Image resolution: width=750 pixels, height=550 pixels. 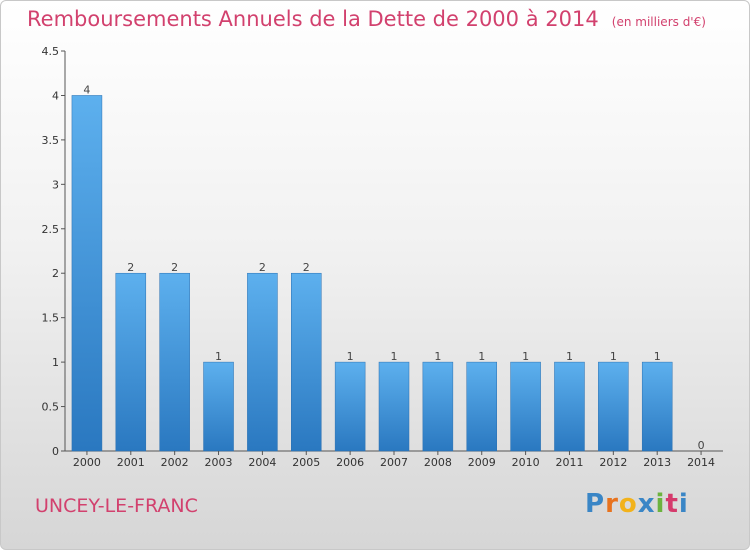 I want to click on logo-letter: P, so click(x=595, y=504).